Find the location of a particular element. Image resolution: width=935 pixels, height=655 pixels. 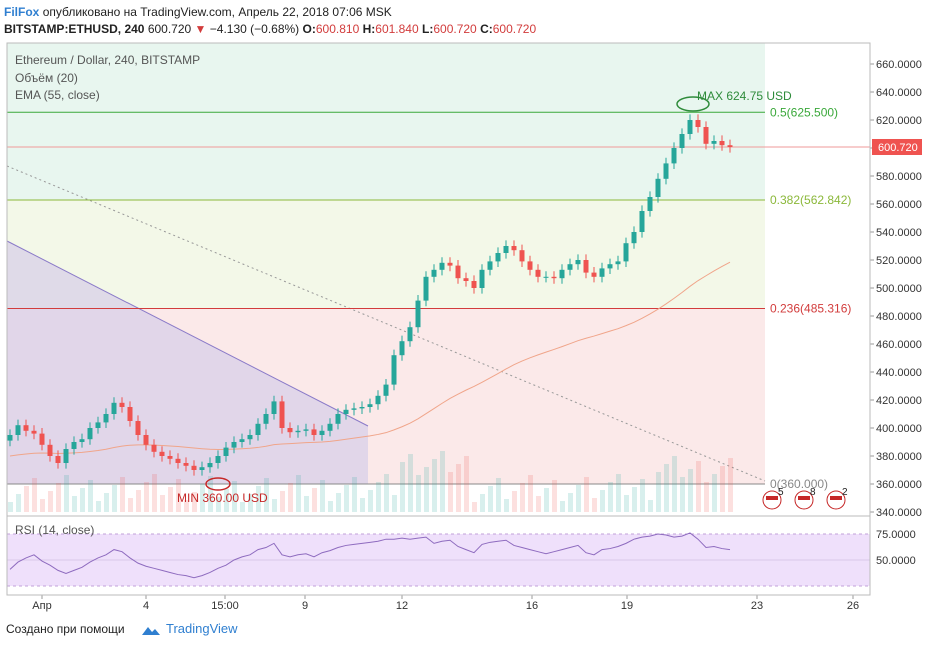

price-tick-label: 540.0000 is located at coordinates (899, 233).